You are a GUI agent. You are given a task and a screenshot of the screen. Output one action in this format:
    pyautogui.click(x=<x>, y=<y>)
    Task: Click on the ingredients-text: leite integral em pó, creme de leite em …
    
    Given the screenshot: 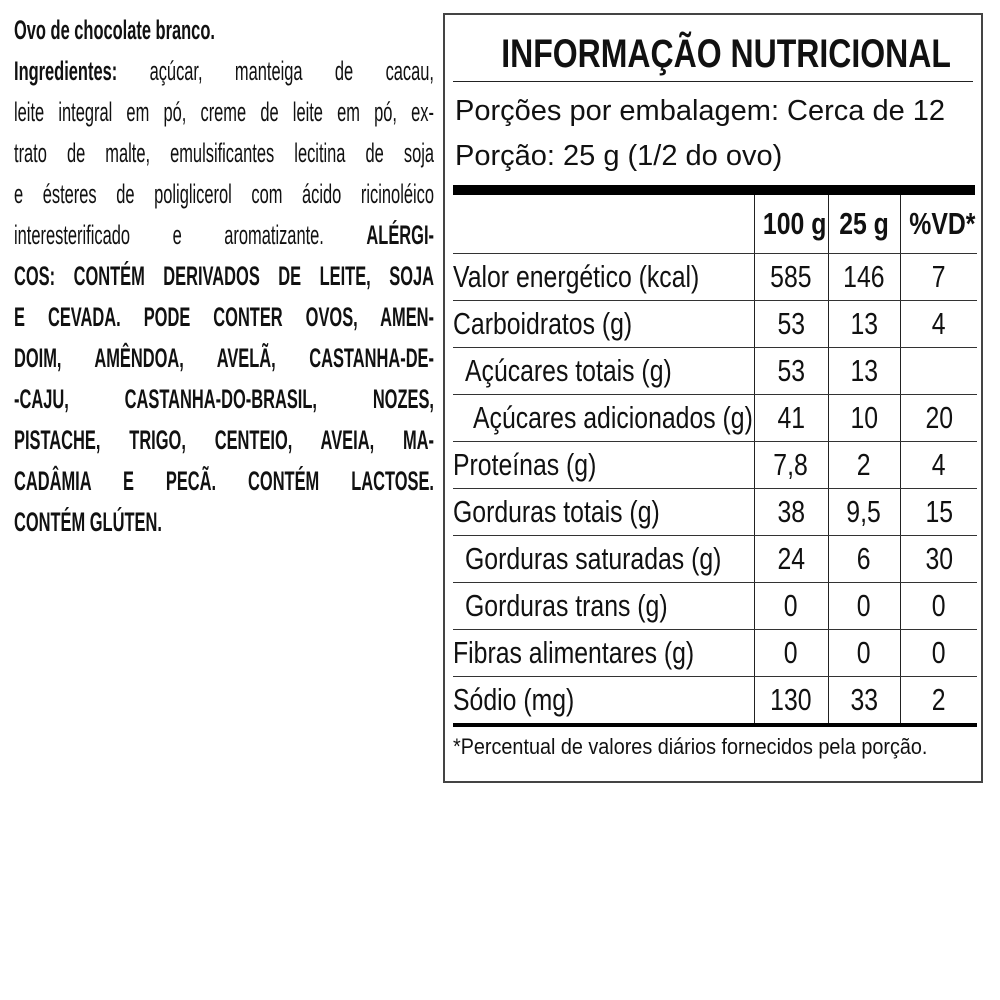 What is the action you would take?
    pyautogui.click(x=224, y=112)
    